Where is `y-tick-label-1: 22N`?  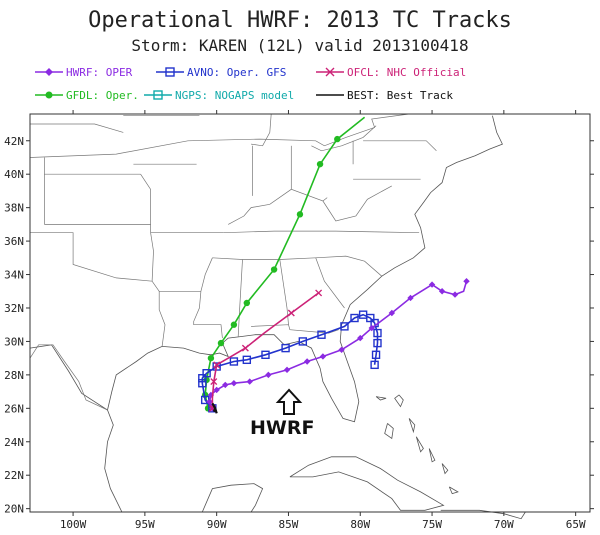 y-tick-label-1: 22N is located at coordinates (14, 475).